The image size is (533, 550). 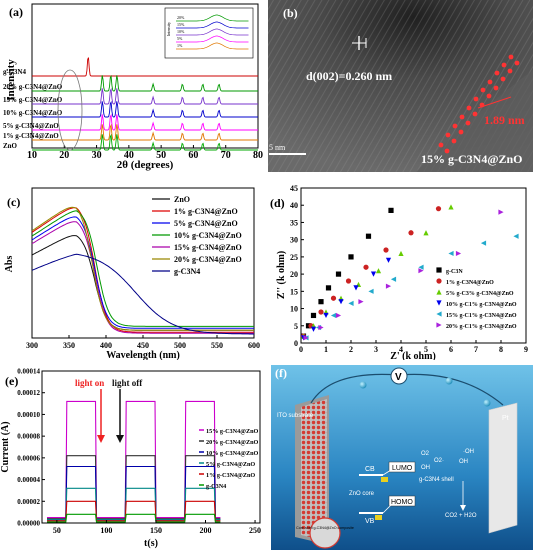 I want to click on panel-label: (b), so click(x=290, y=13).